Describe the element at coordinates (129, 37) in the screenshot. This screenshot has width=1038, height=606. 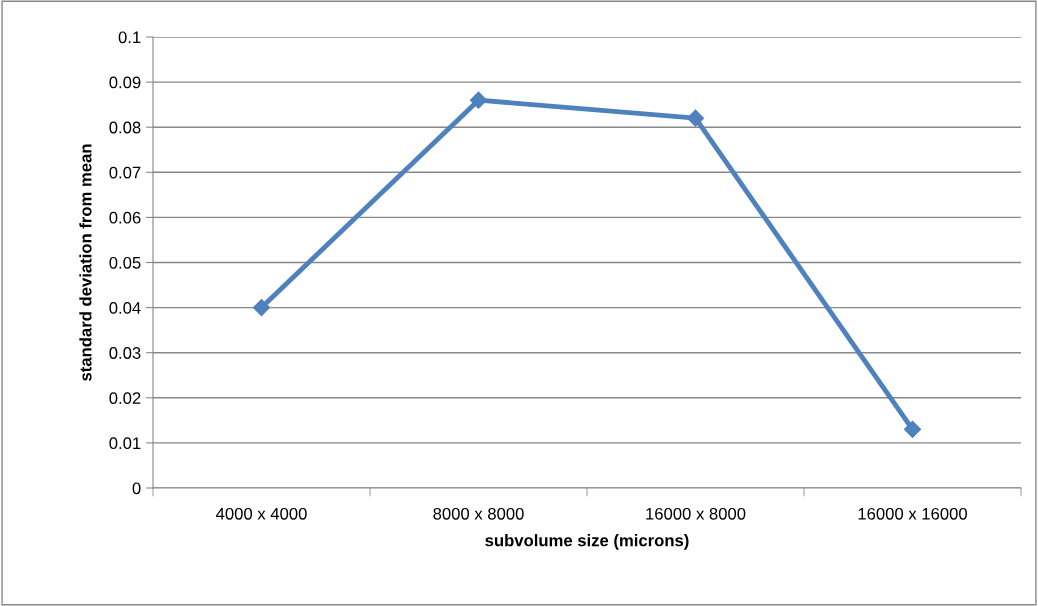
I see `y-tick-label: 0.1` at that location.